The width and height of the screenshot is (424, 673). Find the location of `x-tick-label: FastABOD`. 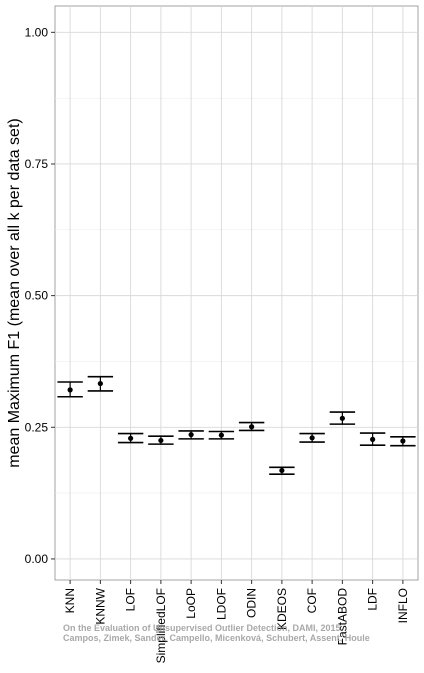

x-tick-label: FastABOD is located at coordinates (342, 617).